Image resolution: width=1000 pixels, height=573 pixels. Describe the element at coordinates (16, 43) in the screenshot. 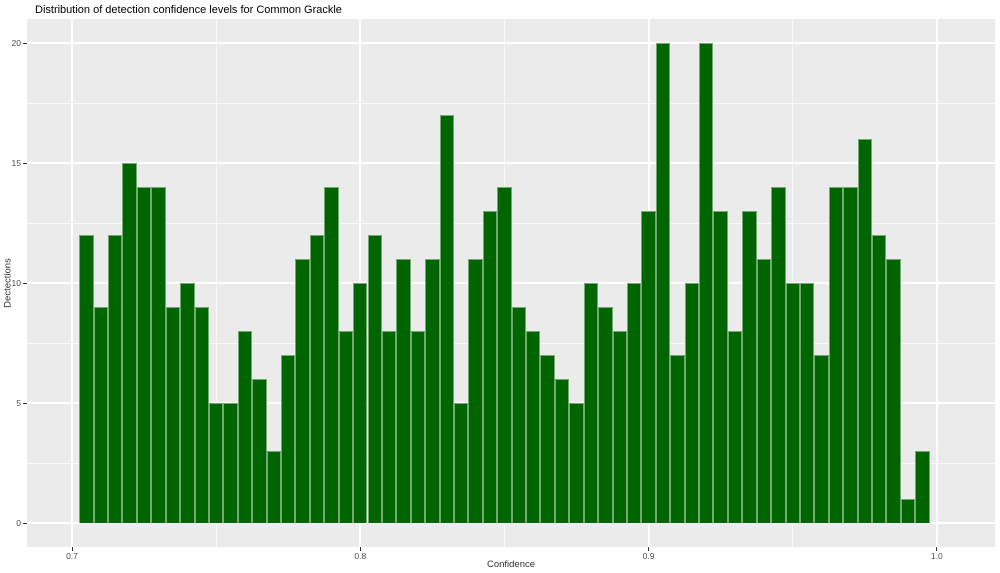

I see `y-tick-label: 20` at that location.